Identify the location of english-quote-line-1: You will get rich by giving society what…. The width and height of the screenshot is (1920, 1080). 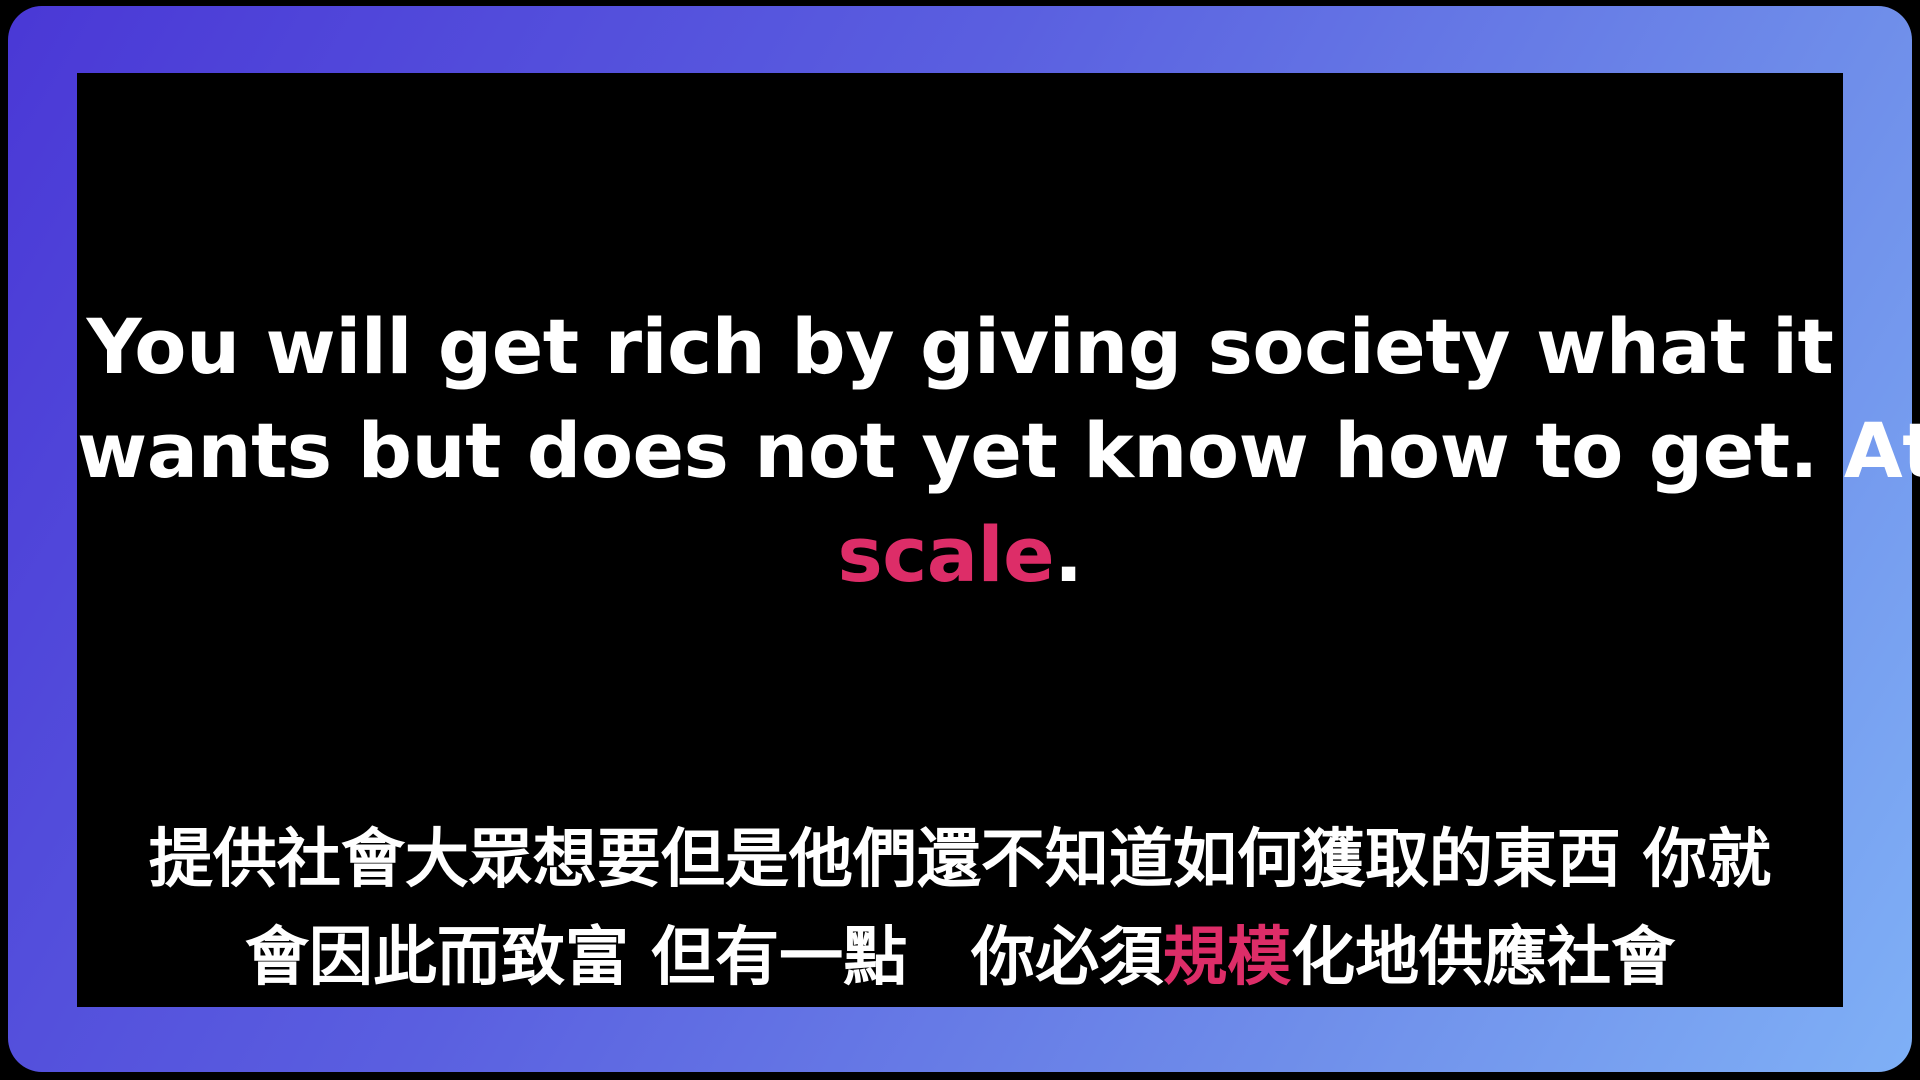
(960, 346).